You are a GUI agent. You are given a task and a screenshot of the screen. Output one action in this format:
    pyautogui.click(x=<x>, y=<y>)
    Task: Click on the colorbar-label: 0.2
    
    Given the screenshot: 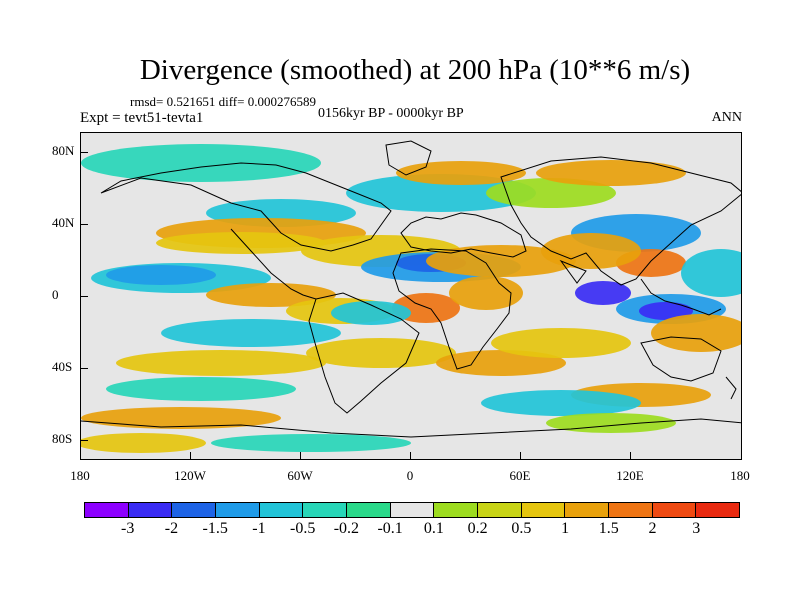 What is the action you would take?
    pyautogui.click(x=477, y=528)
    